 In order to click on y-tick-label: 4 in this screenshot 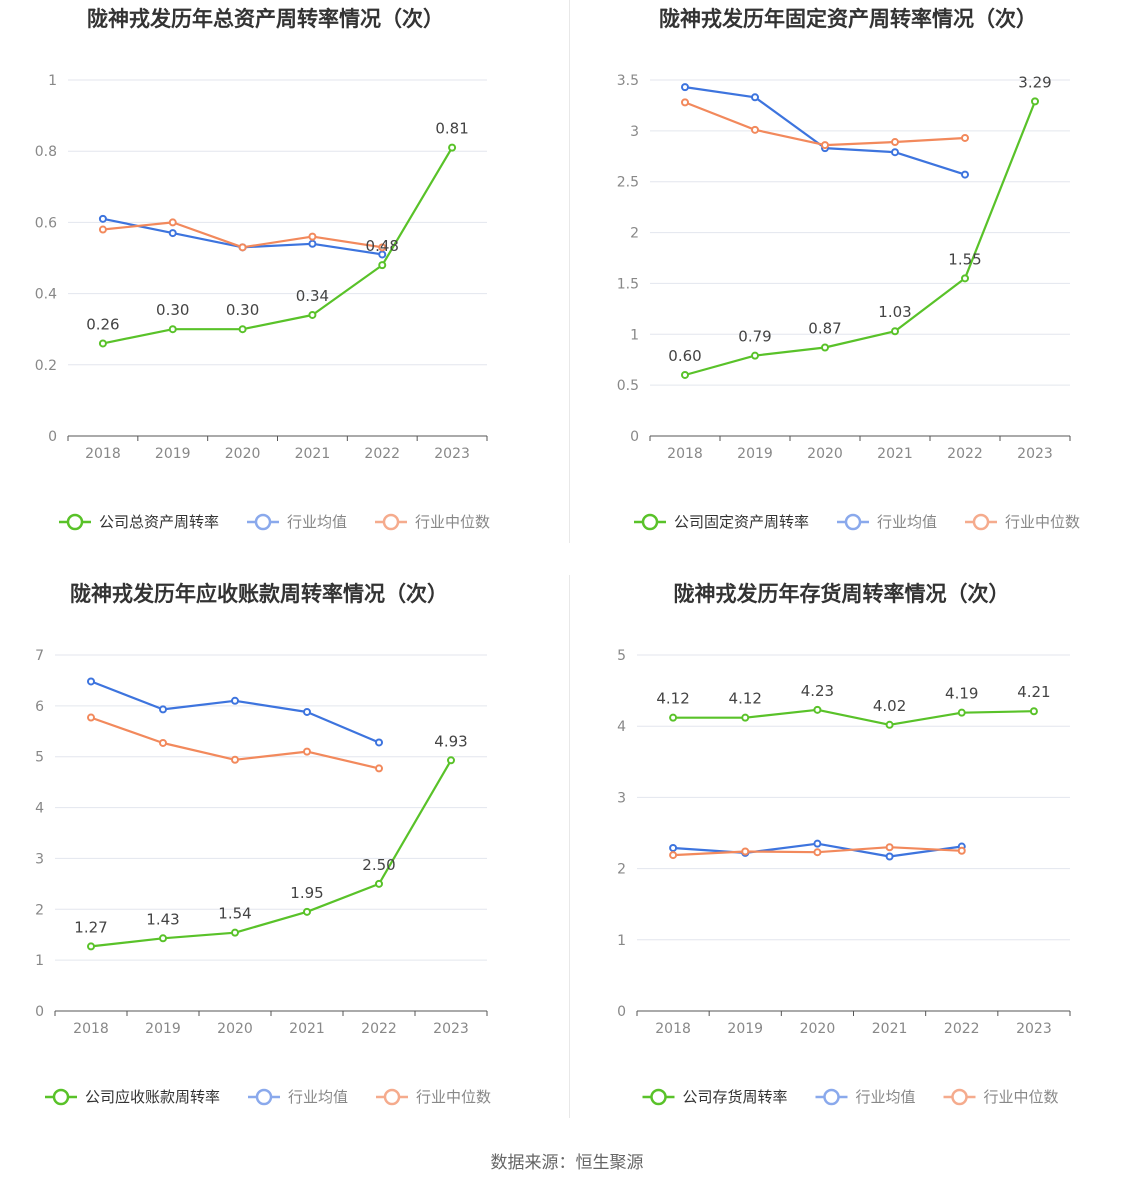, I will do `click(621, 727)`.